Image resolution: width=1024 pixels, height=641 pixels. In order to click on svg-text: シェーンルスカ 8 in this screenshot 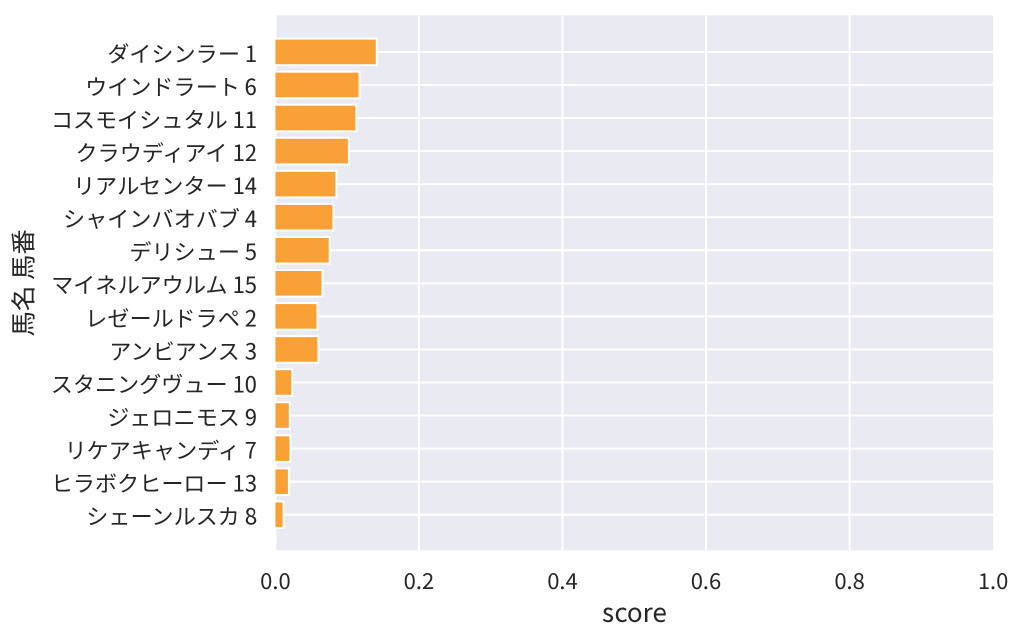, I will do `click(171, 516)`.